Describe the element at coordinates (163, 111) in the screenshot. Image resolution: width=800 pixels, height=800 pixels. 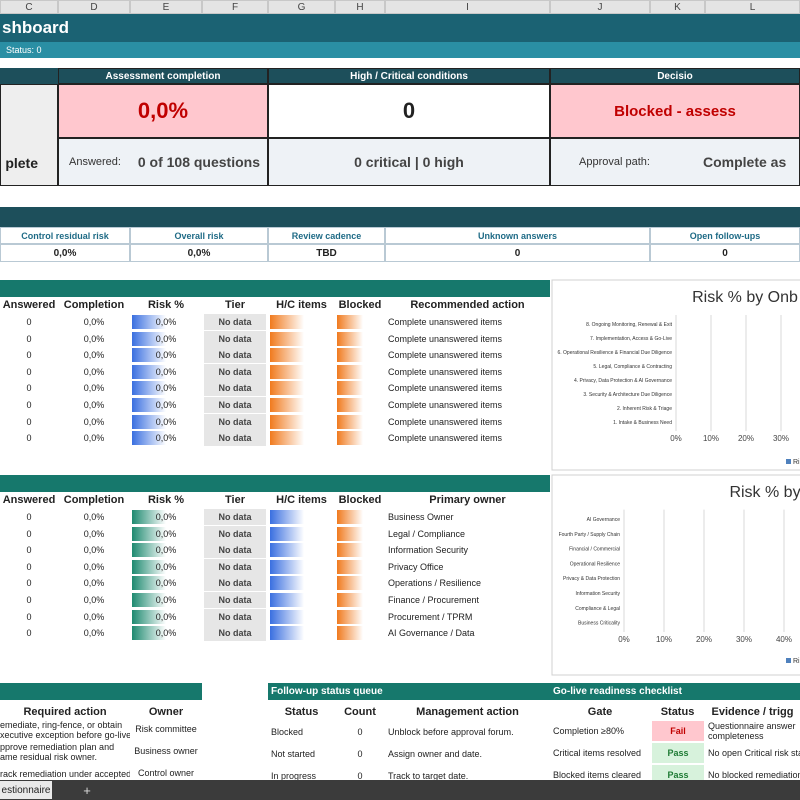
I see `card-value: 0,0%` at that location.